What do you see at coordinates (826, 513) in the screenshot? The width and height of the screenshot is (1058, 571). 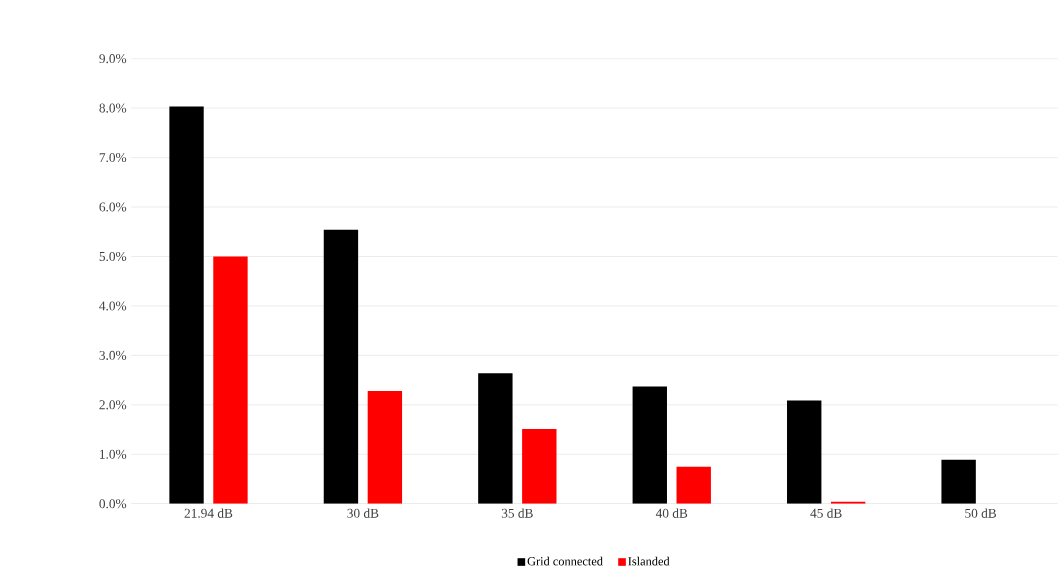 I see `x-tick-label: 45 dB` at bounding box center [826, 513].